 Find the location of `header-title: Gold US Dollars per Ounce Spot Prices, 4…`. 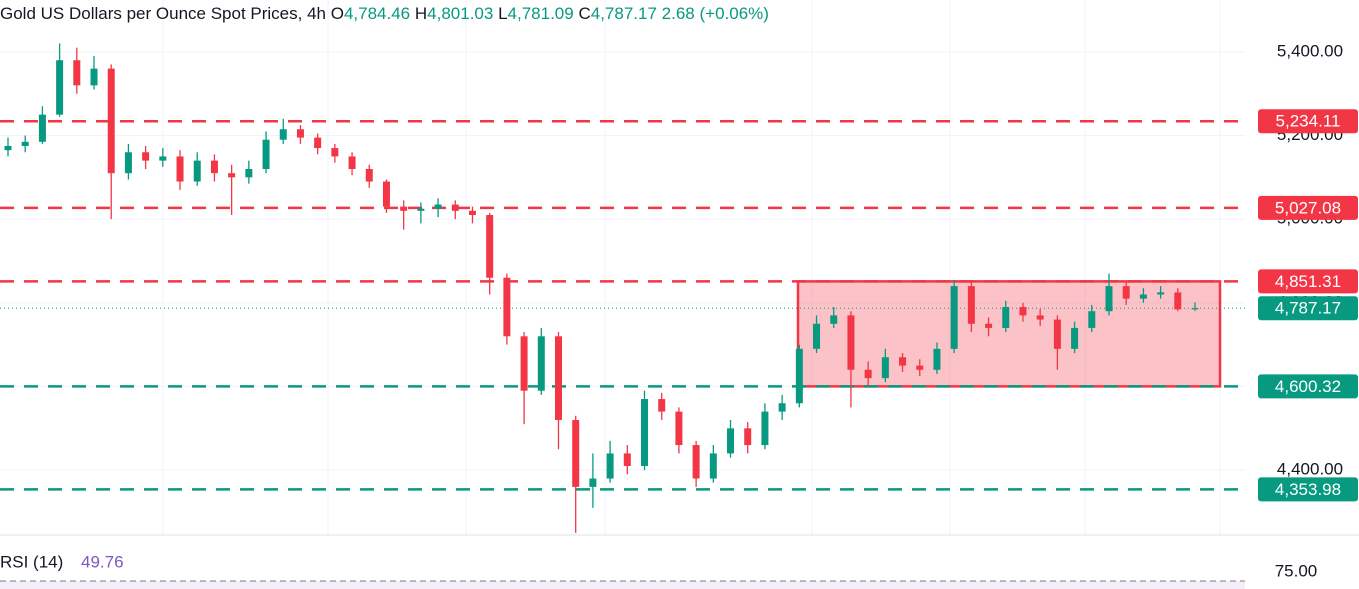

header-title: Gold US Dollars per Ounce Spot Prices, 4… is located at coordinates (163, 13).